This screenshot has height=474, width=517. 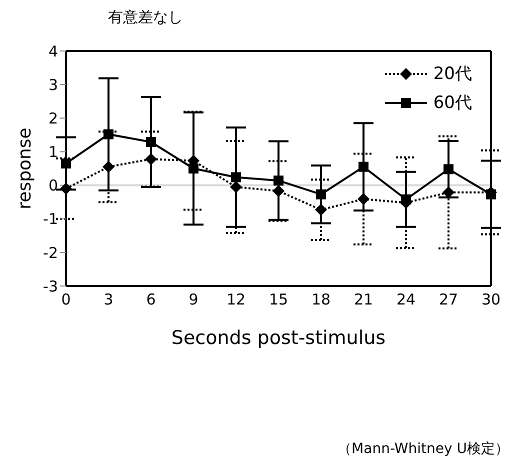 I want to click on text: （Mann-Whitney U検定）, so click(x=423, y=449).